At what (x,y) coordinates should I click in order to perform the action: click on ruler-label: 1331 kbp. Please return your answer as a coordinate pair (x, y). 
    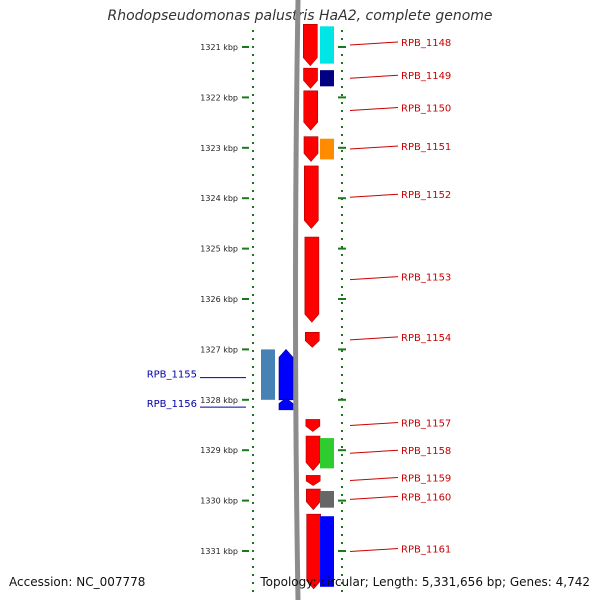
    Looking at the image, I should click on (219, 551).